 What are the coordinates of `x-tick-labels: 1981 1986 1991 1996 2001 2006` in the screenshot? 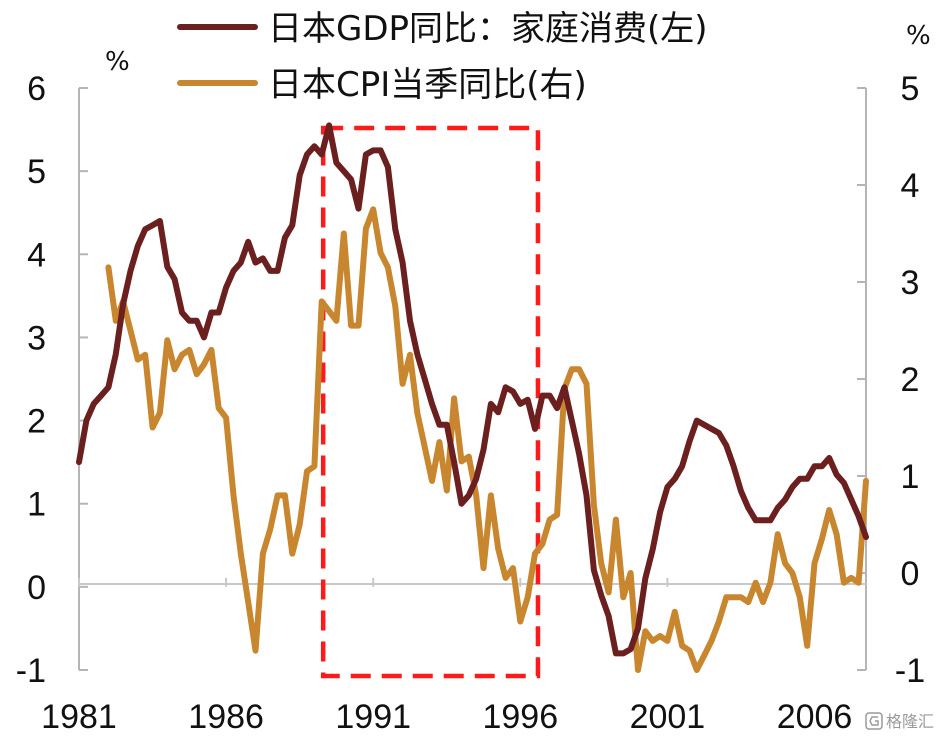 It's located at (446, 717).